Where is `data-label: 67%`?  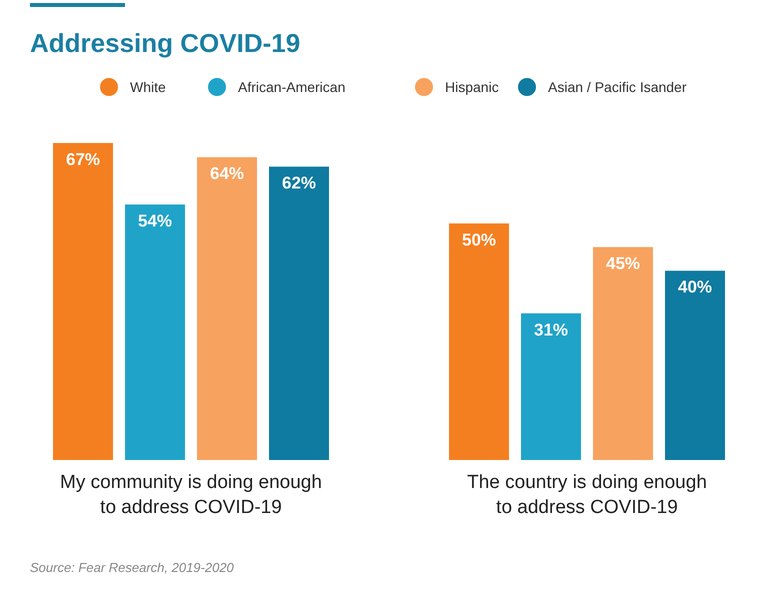
data-label: 67% is located at coordinates (83, 159).